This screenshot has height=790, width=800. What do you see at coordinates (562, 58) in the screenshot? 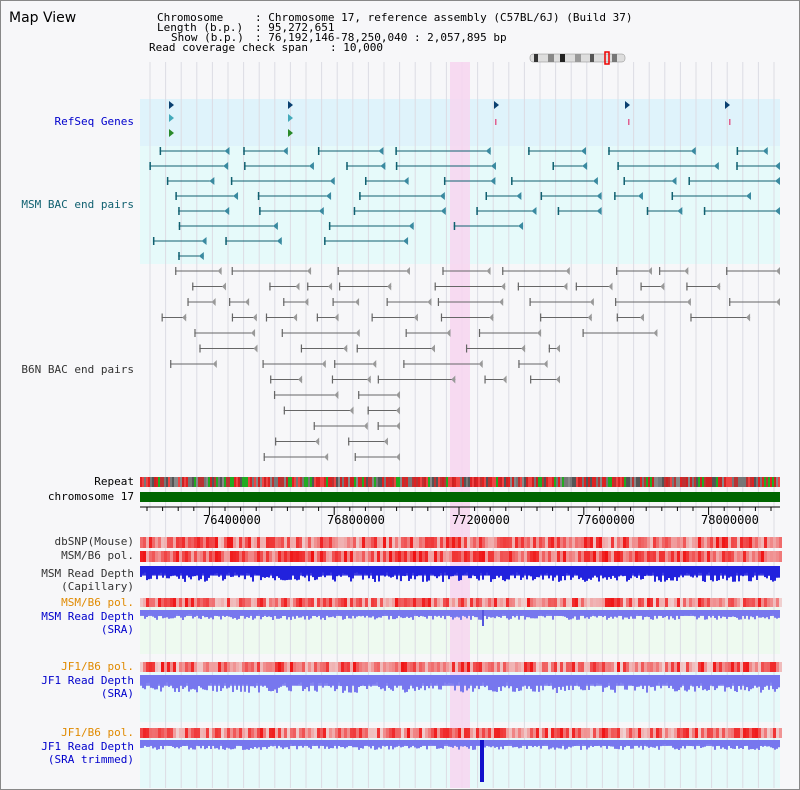
I see `ideogram-band` at bounding box center [562, 58].